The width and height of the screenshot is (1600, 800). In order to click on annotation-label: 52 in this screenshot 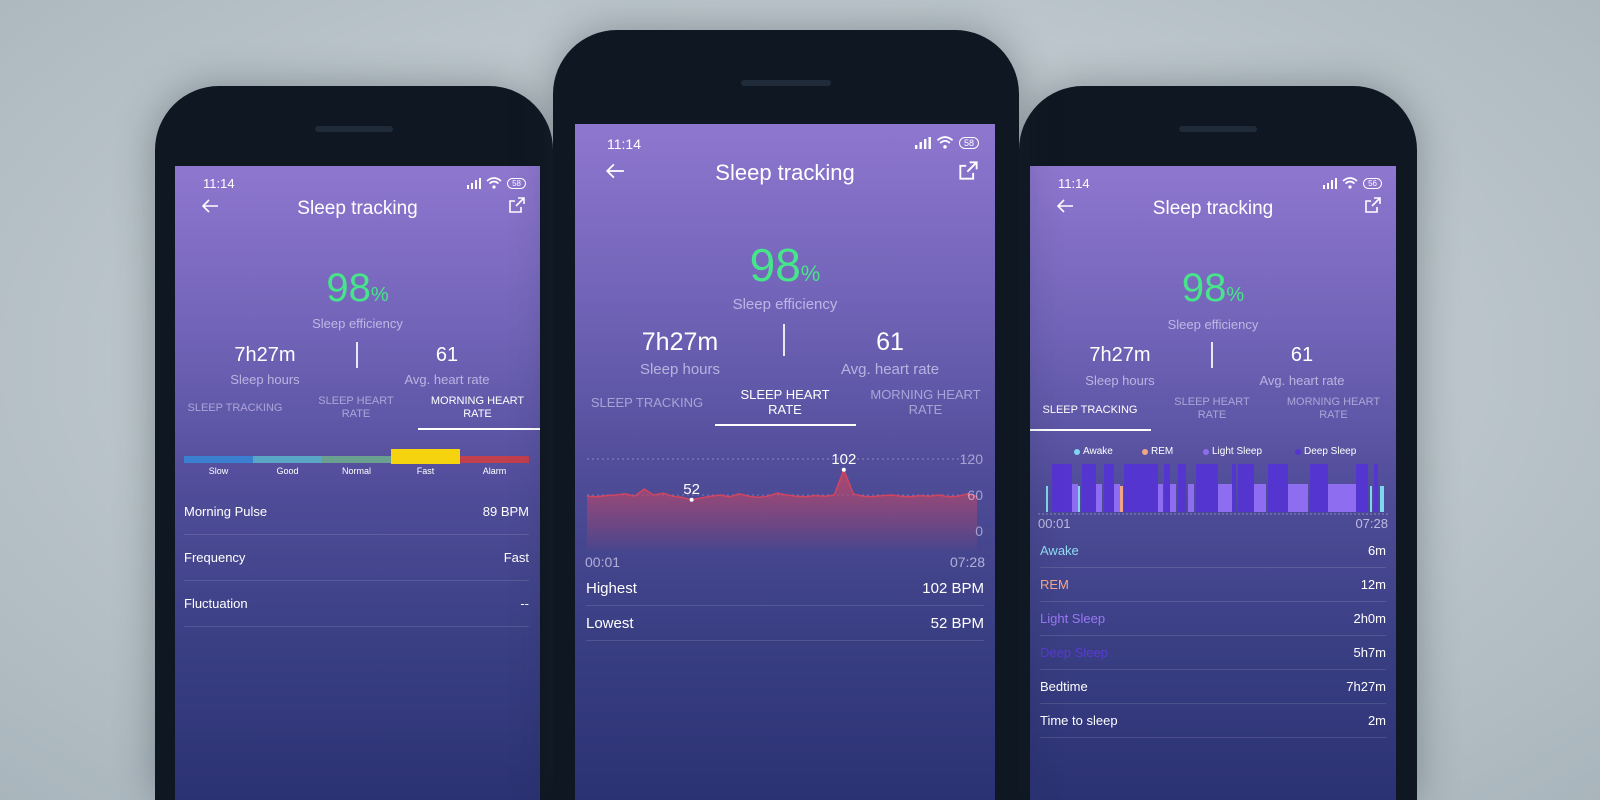, I will do `click(691, 489)`.